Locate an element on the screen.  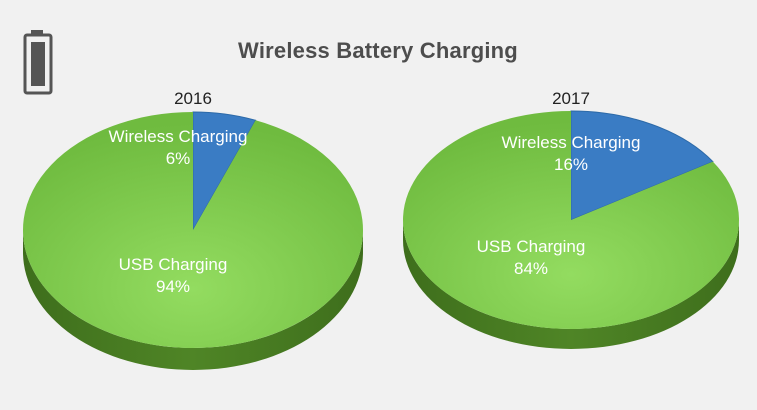
slice-value-label: 84% is located at coordinates (531, 268).